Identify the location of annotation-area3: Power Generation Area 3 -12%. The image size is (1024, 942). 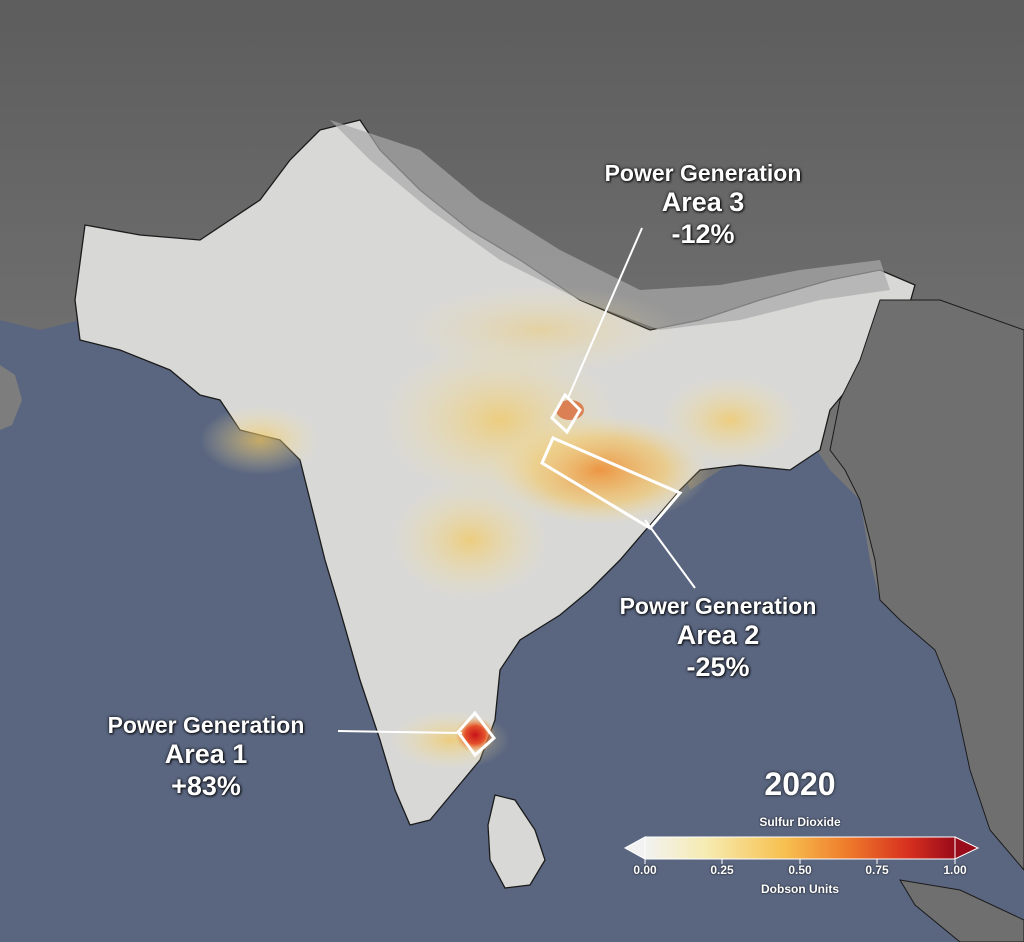
(703, 205).